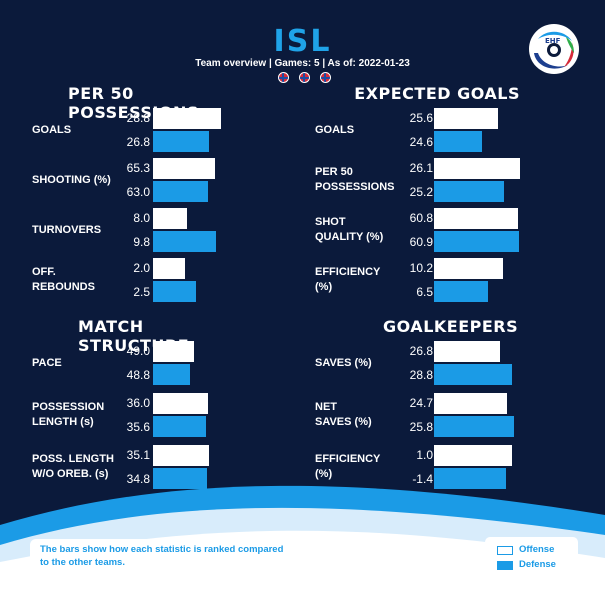 The image size is (605, 605). I want to click on legend-defense-label: Defense, so click(537, 564).